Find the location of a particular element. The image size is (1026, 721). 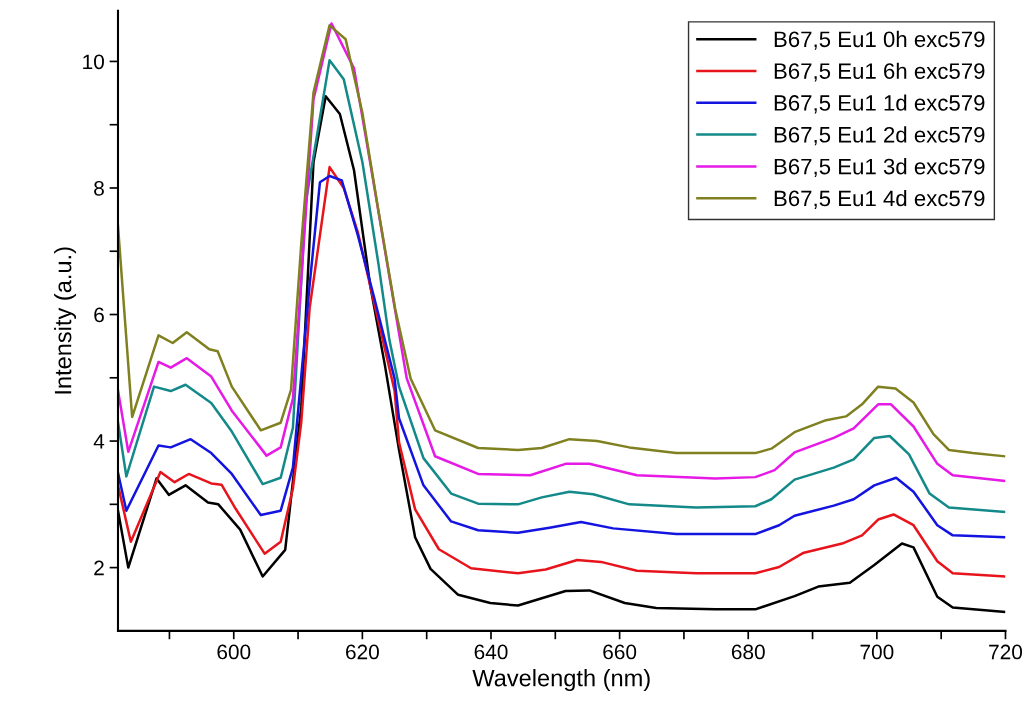

y-tick-label: 10 is located at coordinates (93, 62).